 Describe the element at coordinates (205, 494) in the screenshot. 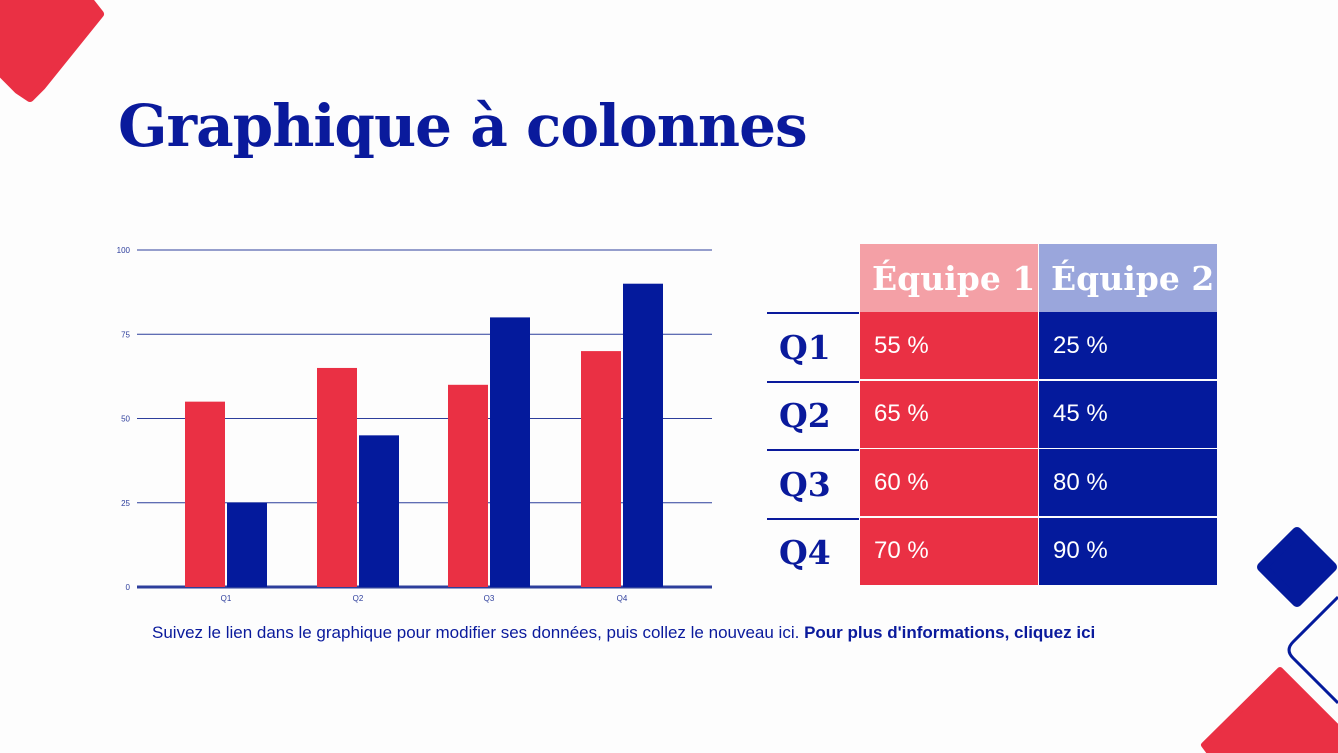

I see `bar-series1-Q1` at that location.